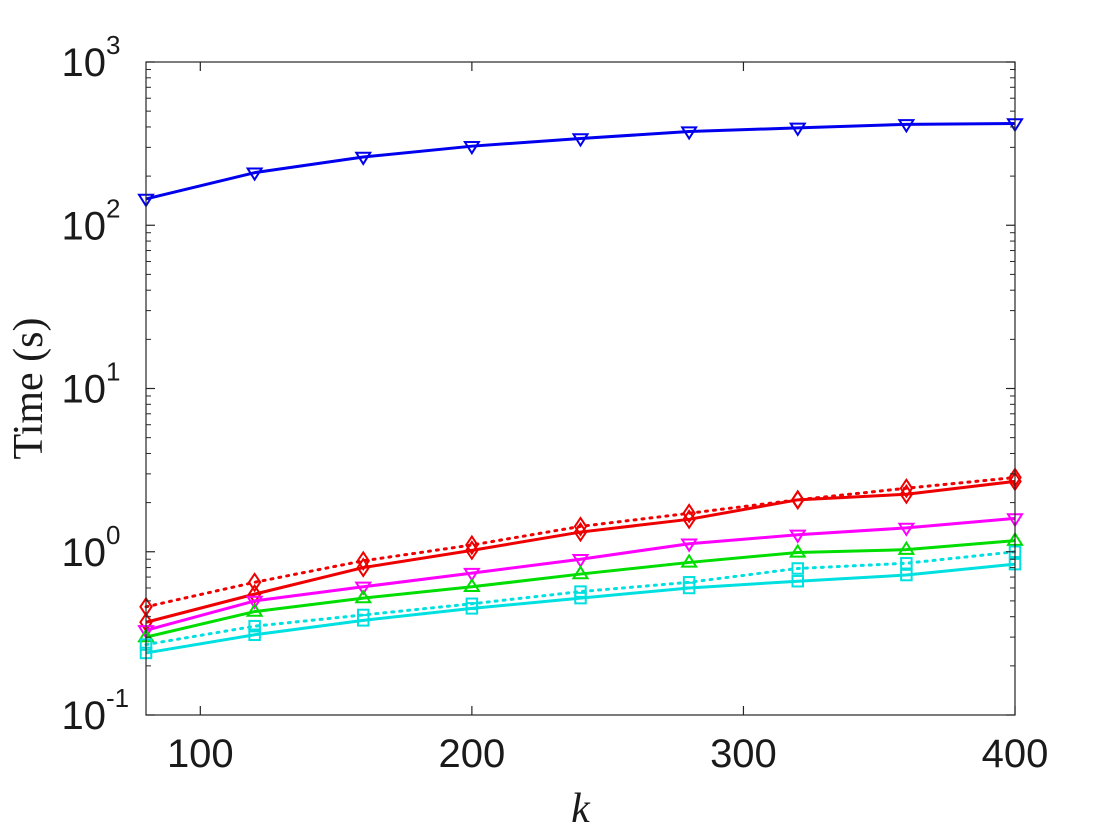 This screenshot has width=1120, height=840. I want to click on y-axis-label: Time (s), so click(29, 389).